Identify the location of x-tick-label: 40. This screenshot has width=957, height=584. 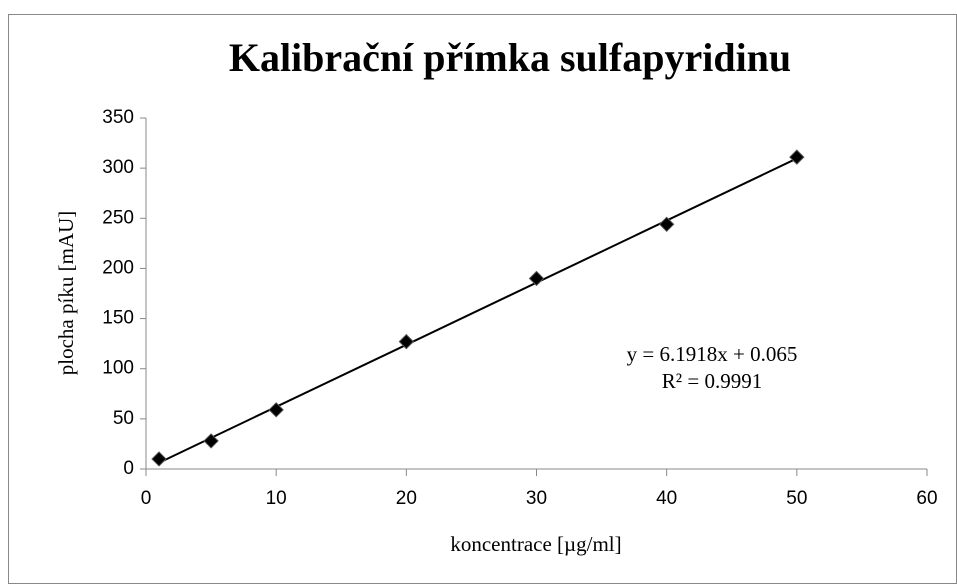
(666, 498).